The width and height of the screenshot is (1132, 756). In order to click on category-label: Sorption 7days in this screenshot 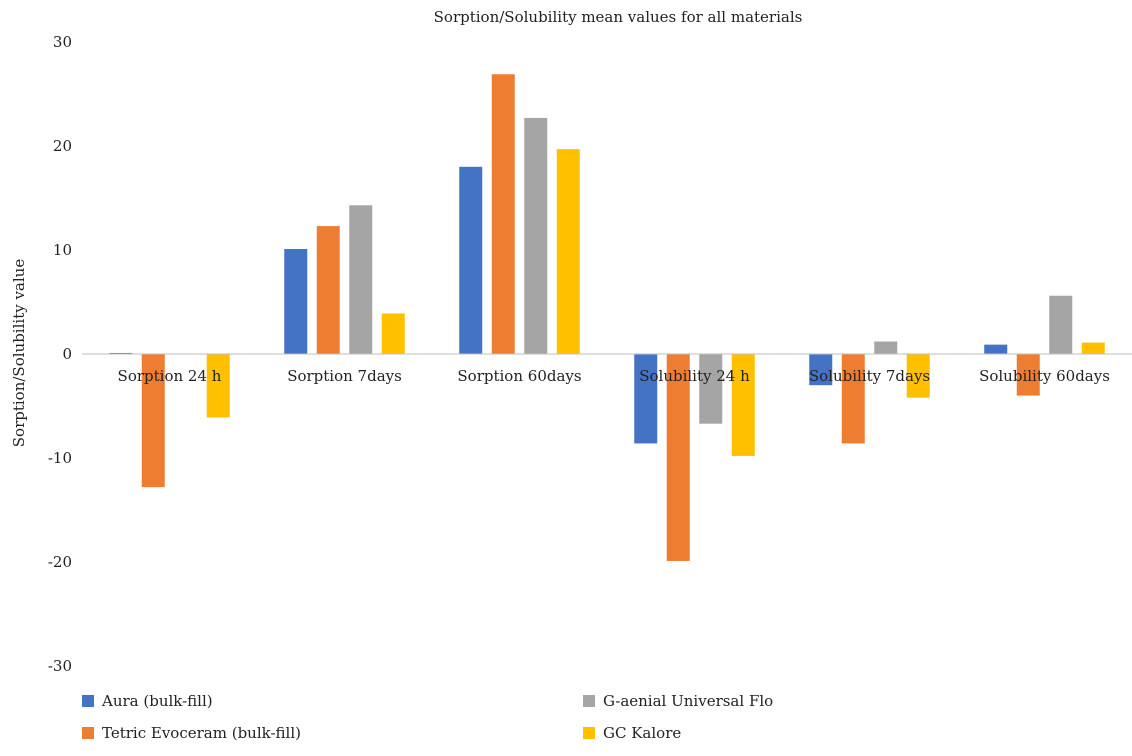, I will do `click(344, 376)`.